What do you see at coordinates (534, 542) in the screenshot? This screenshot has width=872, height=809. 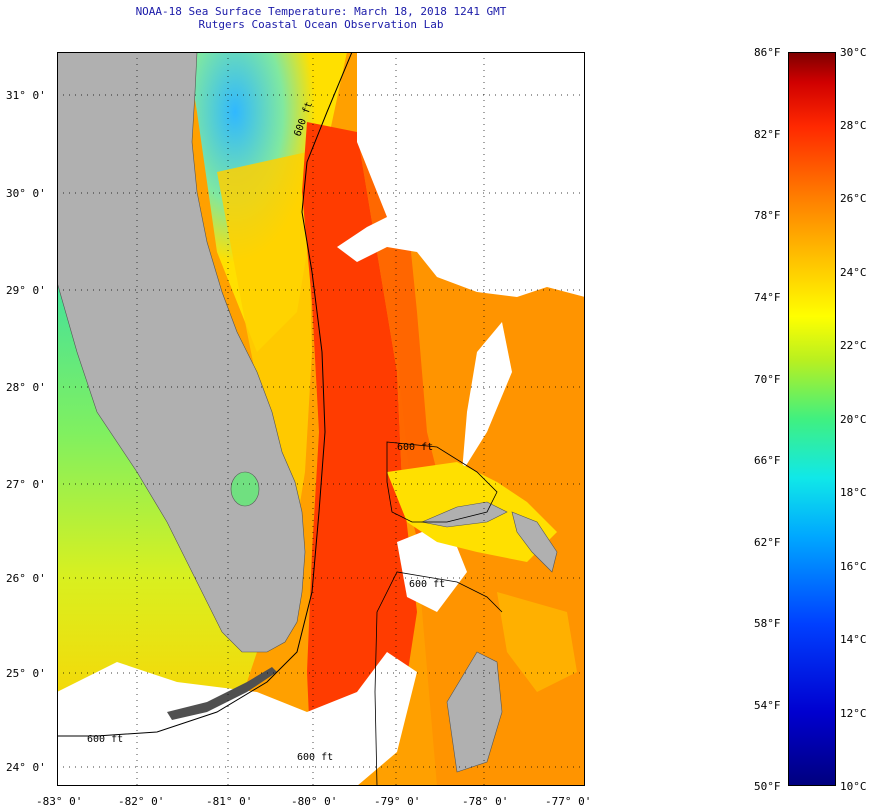 I see `abaco-island` at bounding box center [534, 542].